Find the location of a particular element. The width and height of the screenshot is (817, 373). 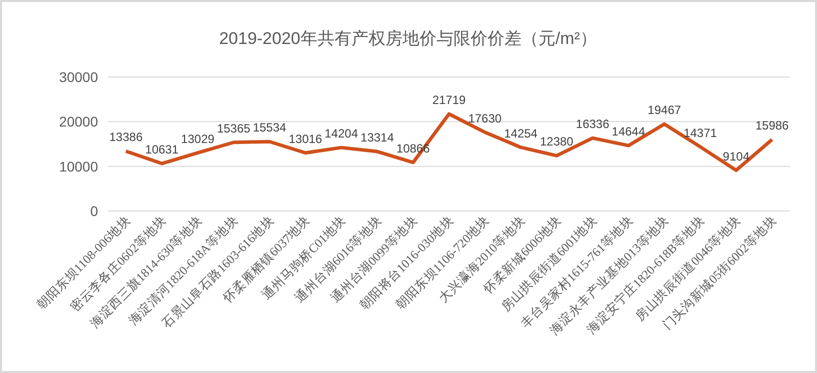

data-label: 14254 is located at coordinates (521, 133).